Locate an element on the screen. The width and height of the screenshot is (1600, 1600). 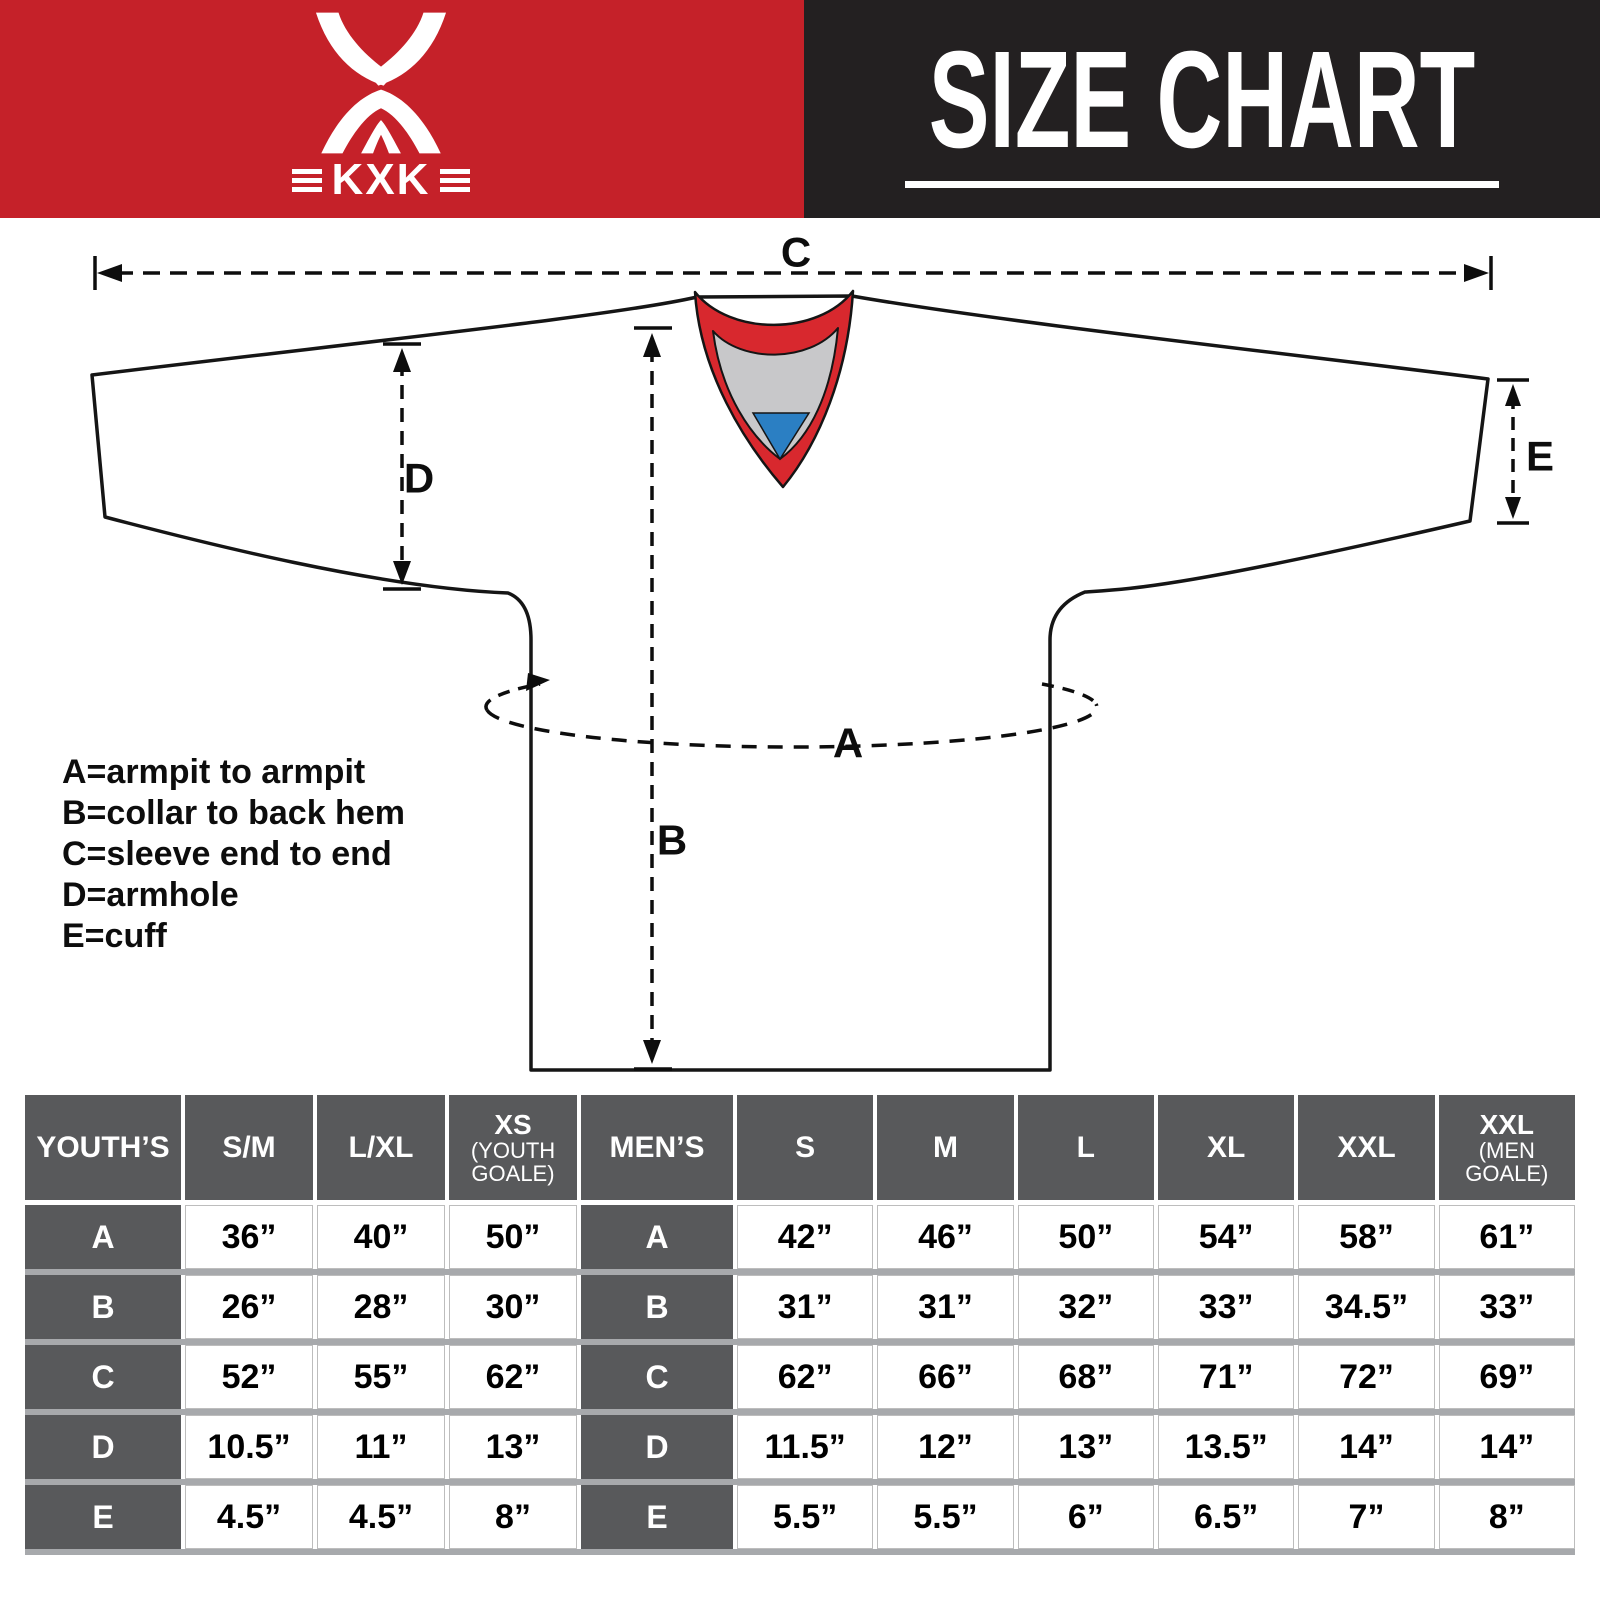
header-mens-goalie-sub2: GOALE) is located at coordinates (1507, 1174).